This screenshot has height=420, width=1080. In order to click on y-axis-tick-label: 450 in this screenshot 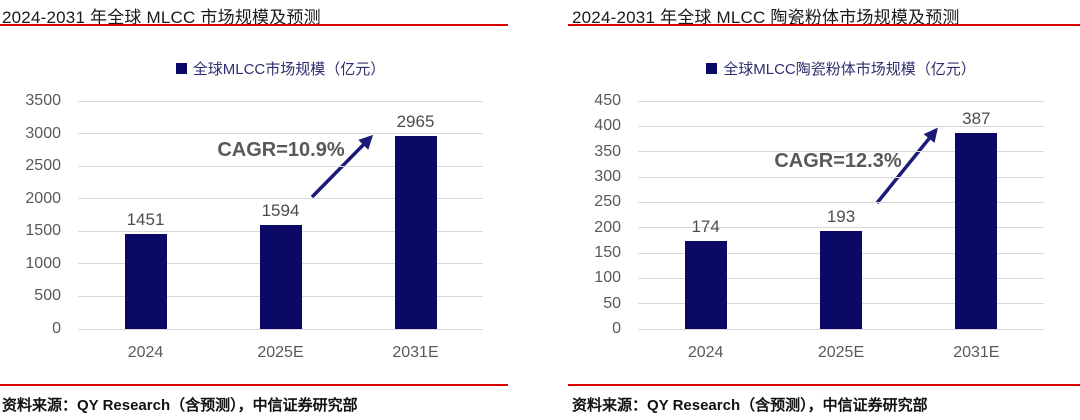, I will do `click(607, 100)`.